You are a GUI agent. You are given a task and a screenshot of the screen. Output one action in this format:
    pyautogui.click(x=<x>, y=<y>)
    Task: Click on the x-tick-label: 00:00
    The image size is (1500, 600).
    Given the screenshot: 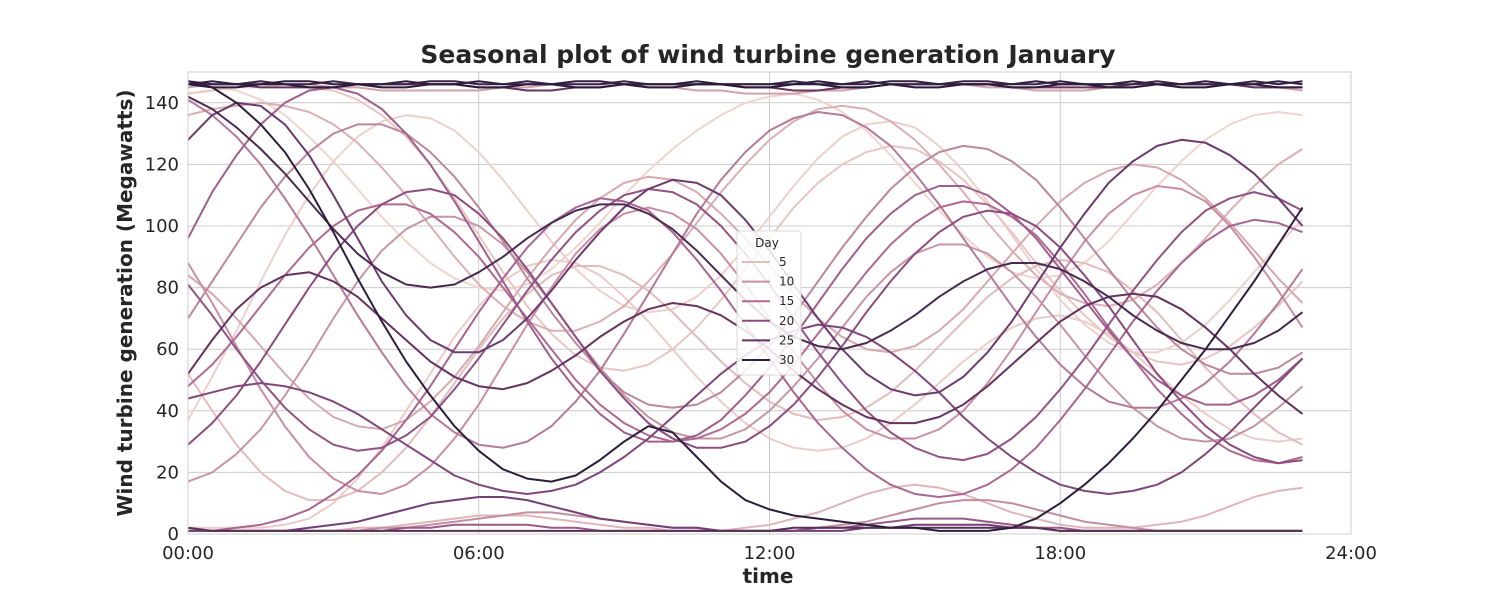 What is the action you would take?
    pyautogui.click(x=188, y=553)
    